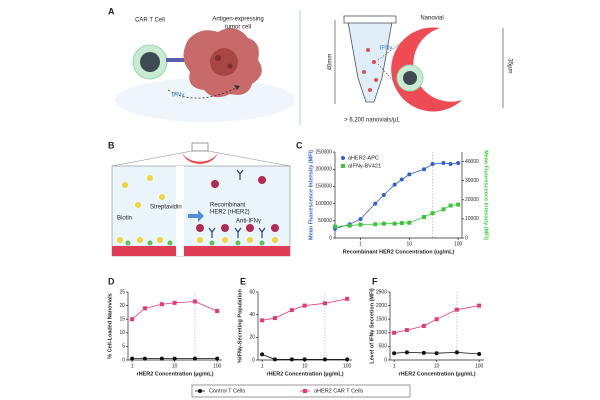  What do you see at coordinates (472, 181) in the screenshot?
I see `y2-tick-label: 30000` at bounding box center [472, 181].